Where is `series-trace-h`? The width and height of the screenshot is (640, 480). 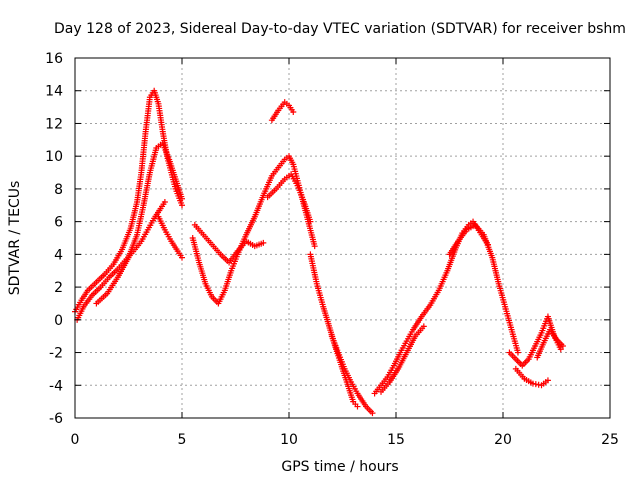
series-trace-h is located at coordinates (289, 198).